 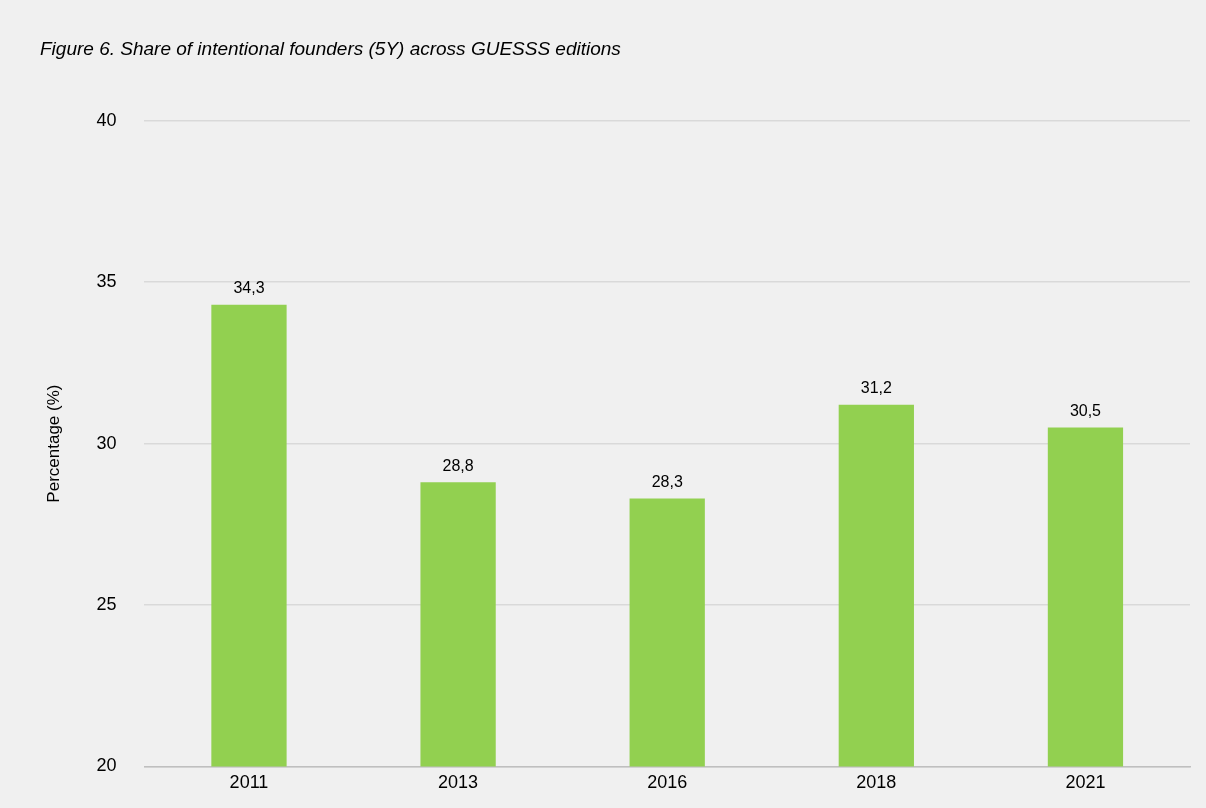 What do you see at coordinates (106, 765) in the screenshot?
I see `y-tick-label: 20` at bounding box center [106, 765].